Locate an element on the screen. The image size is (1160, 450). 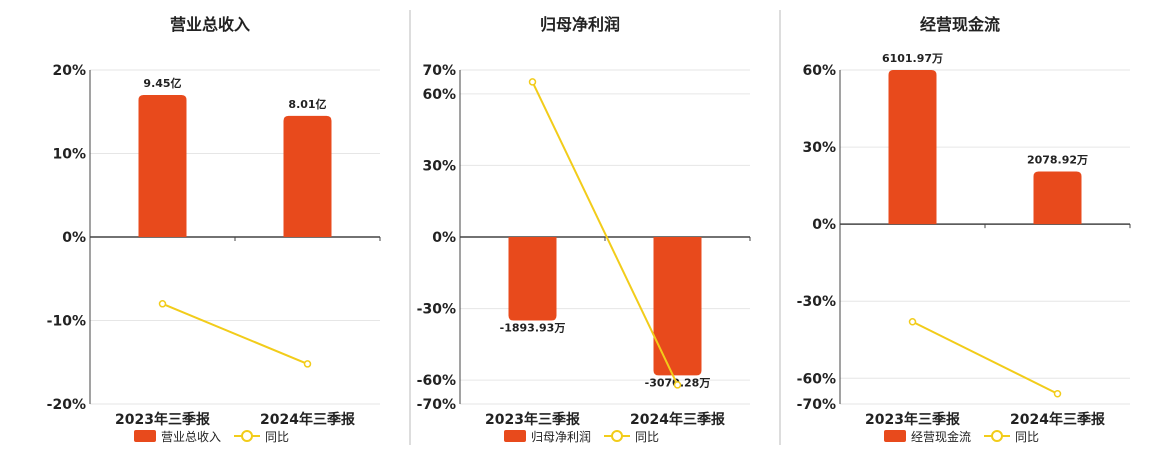
bar-data-label: 8.01亿 is located at coordinates (307, 104).